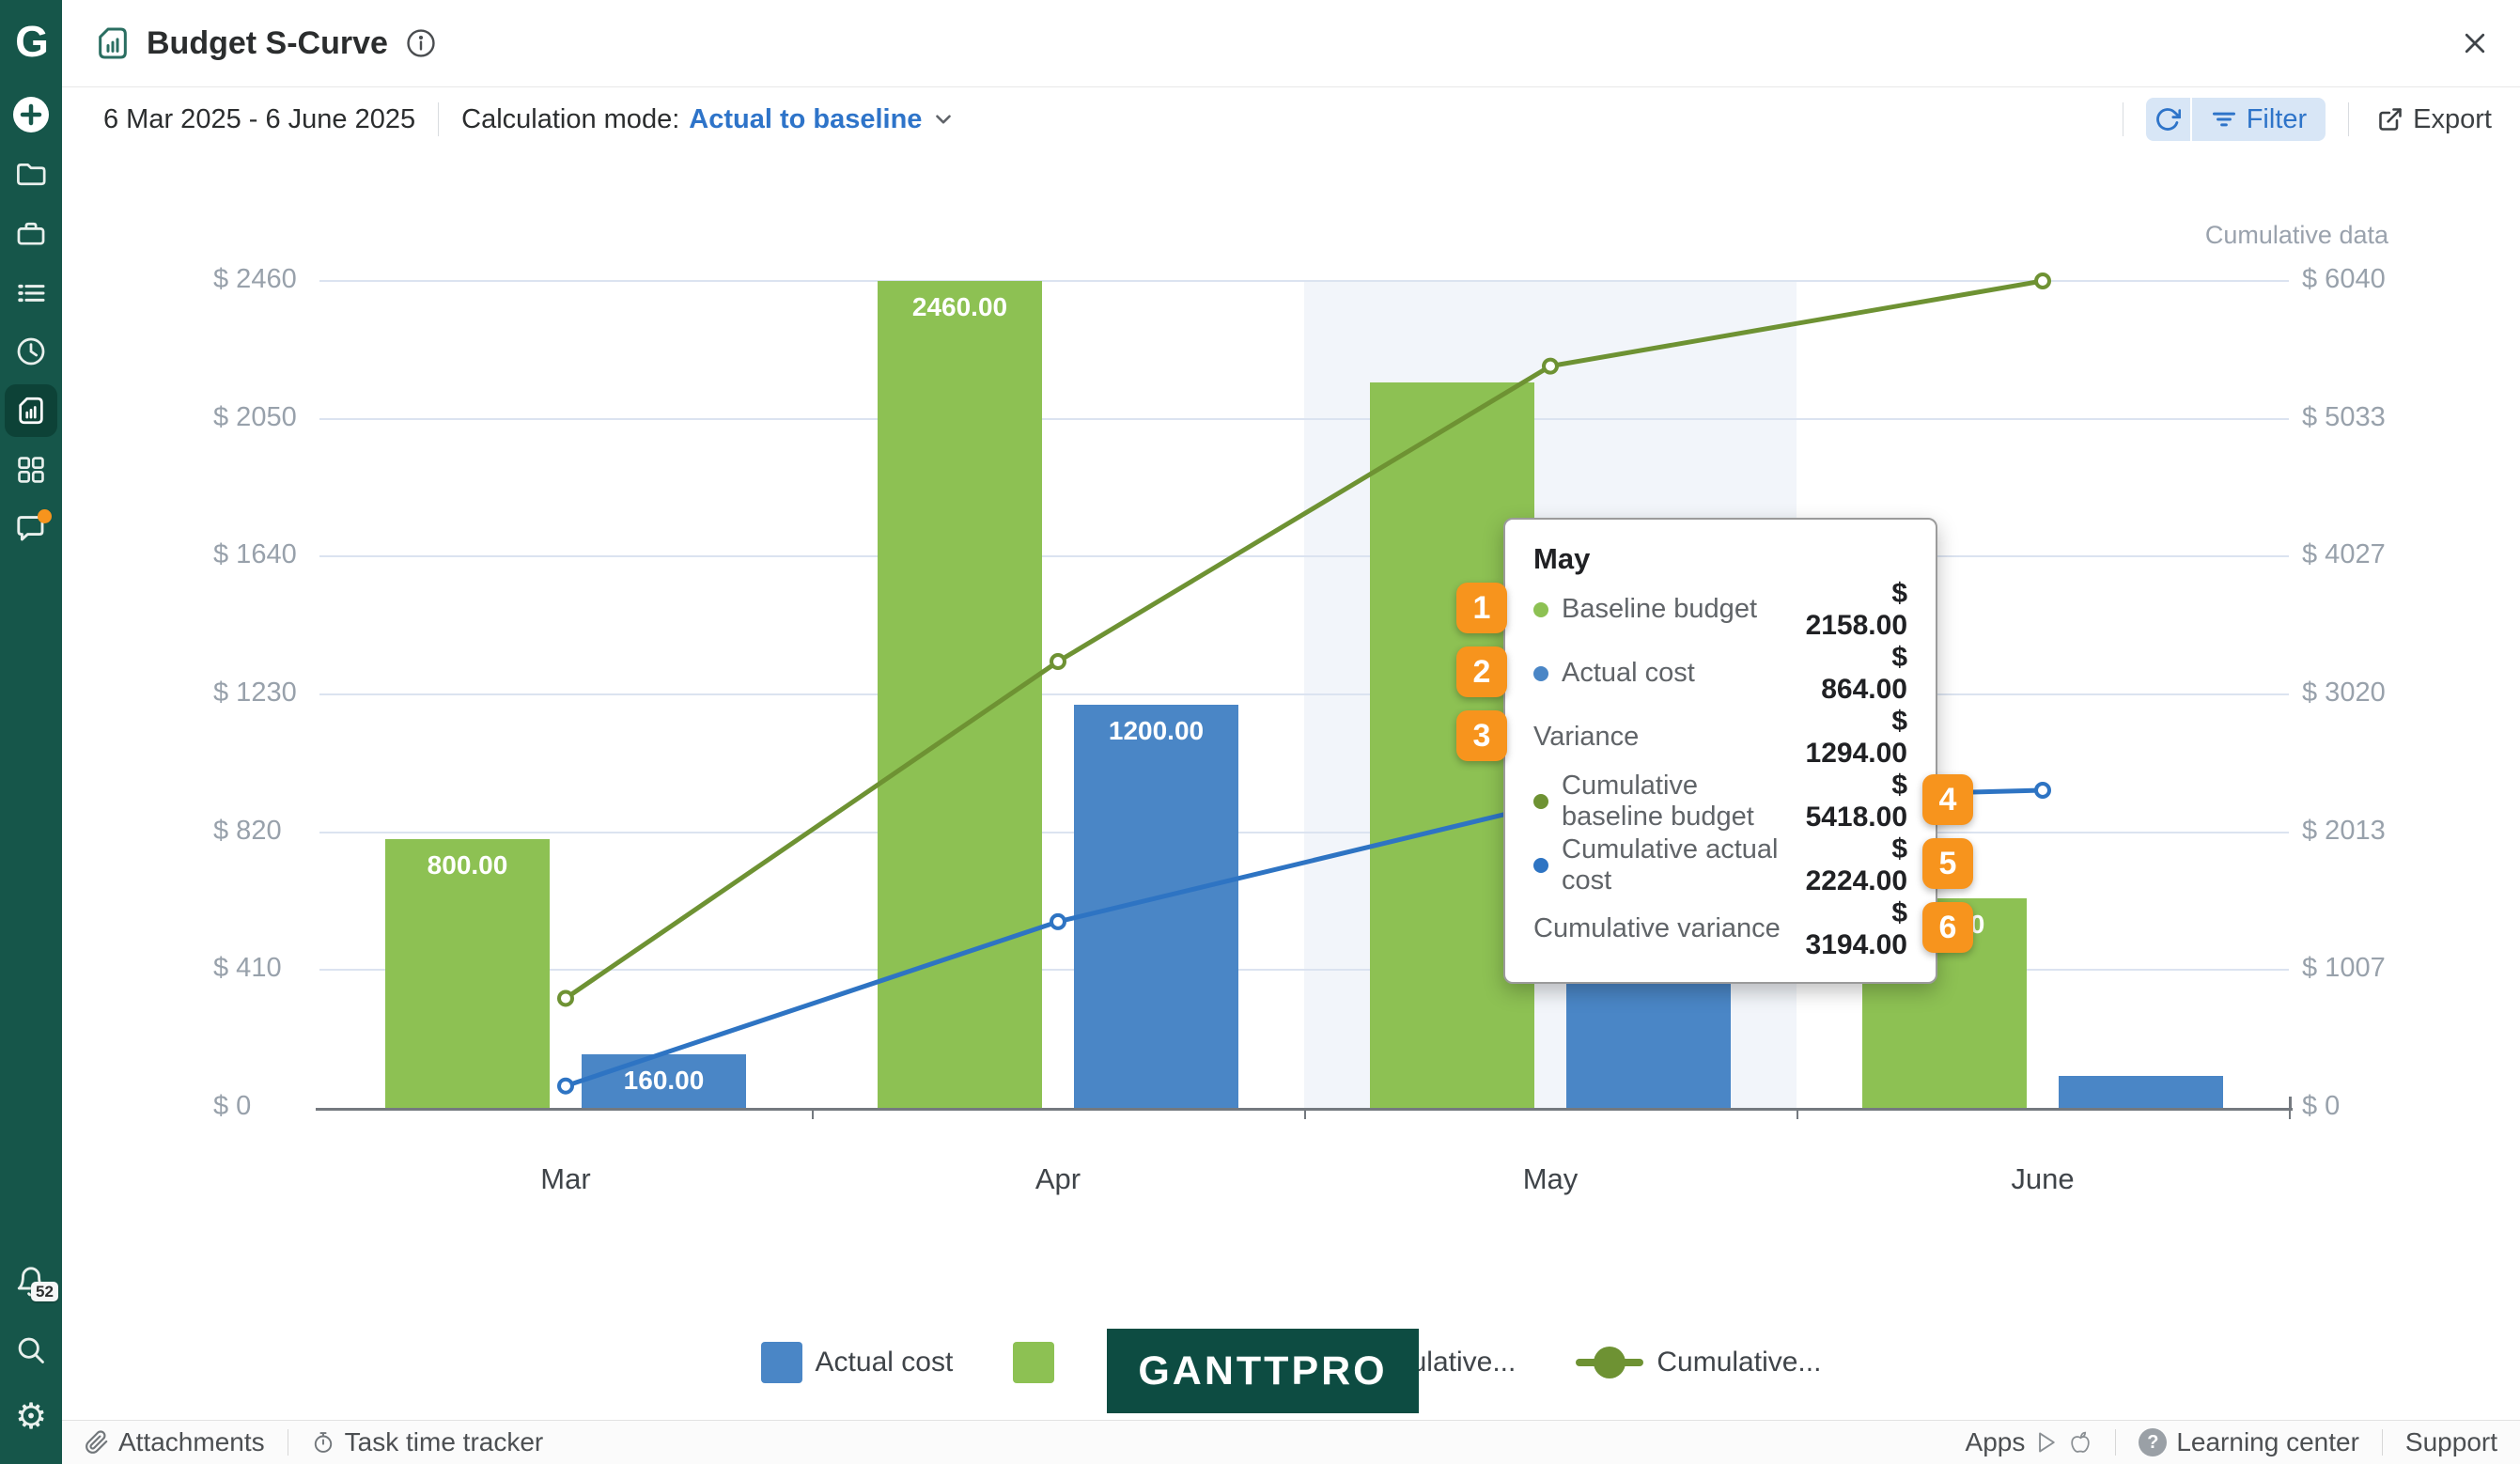 The height and width of the screenshot is (1464, 2520). Describe the element at coordinates (1856, 928) in the screenshot. I see `tooltip-row-value: $ 3194.00` at that location.